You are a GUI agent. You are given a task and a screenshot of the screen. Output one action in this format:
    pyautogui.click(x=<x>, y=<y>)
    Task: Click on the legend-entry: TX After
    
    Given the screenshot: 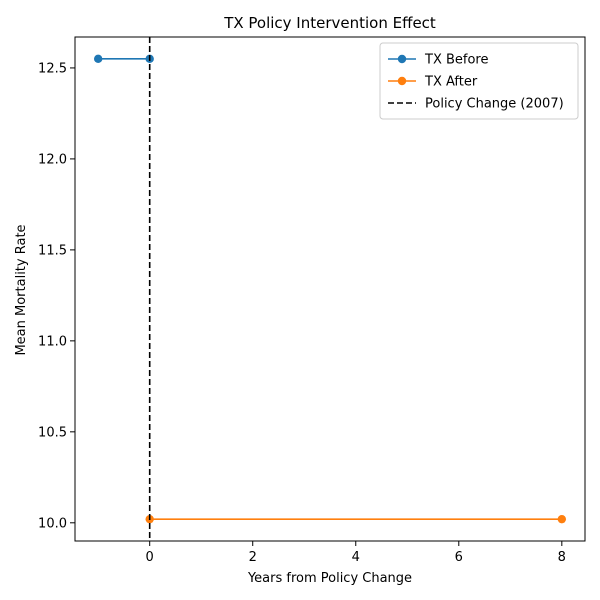 What is the action you would take?
    pyautogui.click(x=433, y=82)
    